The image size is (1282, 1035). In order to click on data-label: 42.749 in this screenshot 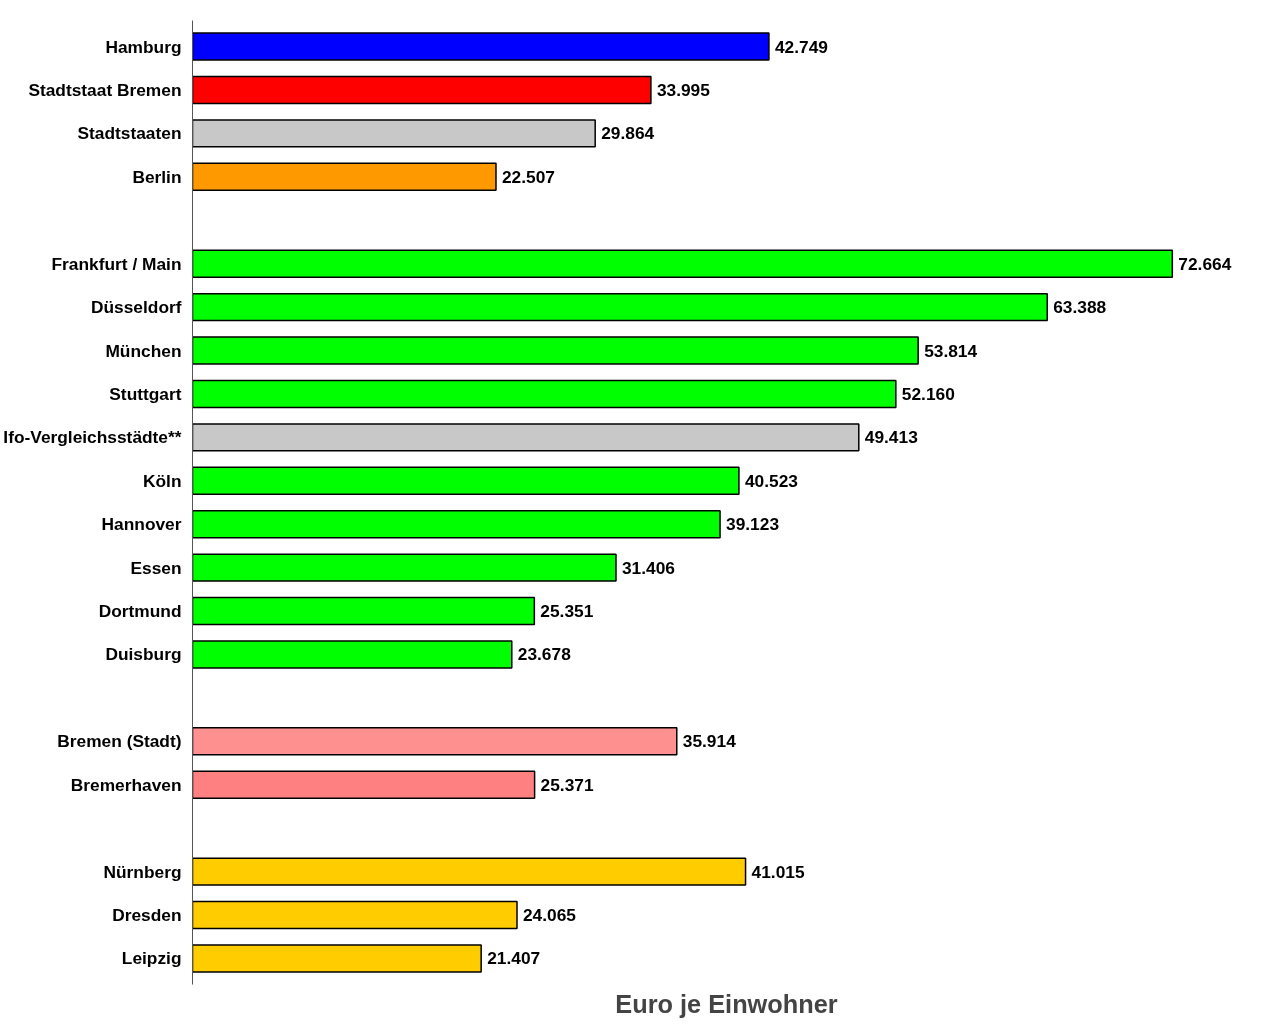, I will do `click(801, 46)`.